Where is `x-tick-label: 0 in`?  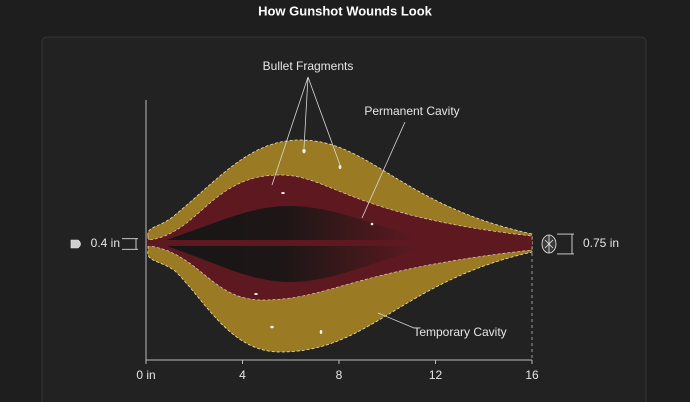
x-tick-label: 0 in is located at coordinates (145, 375).